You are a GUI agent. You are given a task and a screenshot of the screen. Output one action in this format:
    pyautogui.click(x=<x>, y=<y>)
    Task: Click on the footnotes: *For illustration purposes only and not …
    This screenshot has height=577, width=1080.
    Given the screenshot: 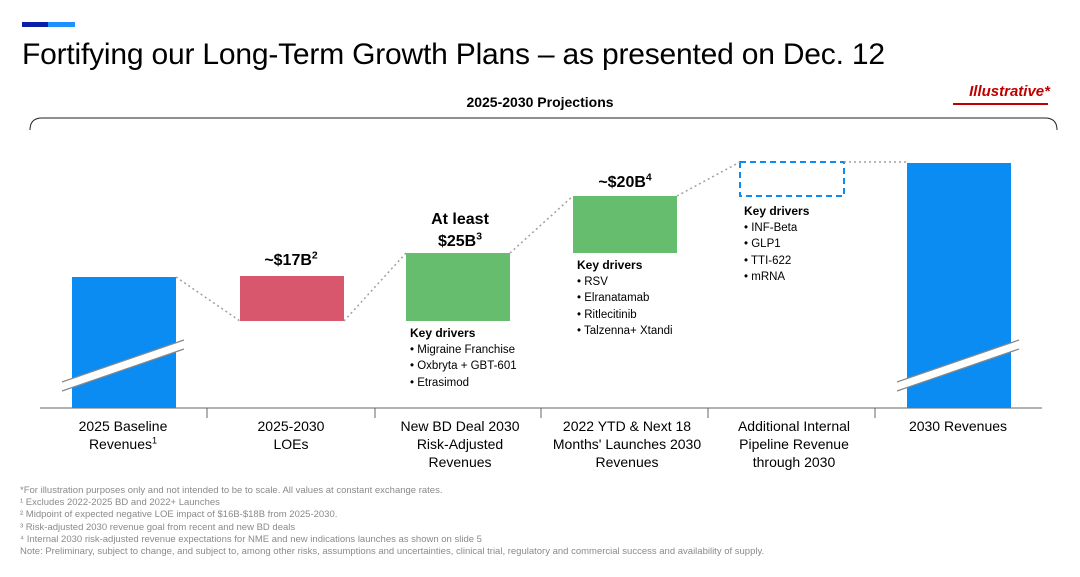 What is the action you would take?
    pyautogui.click(x=392, y=521)
    